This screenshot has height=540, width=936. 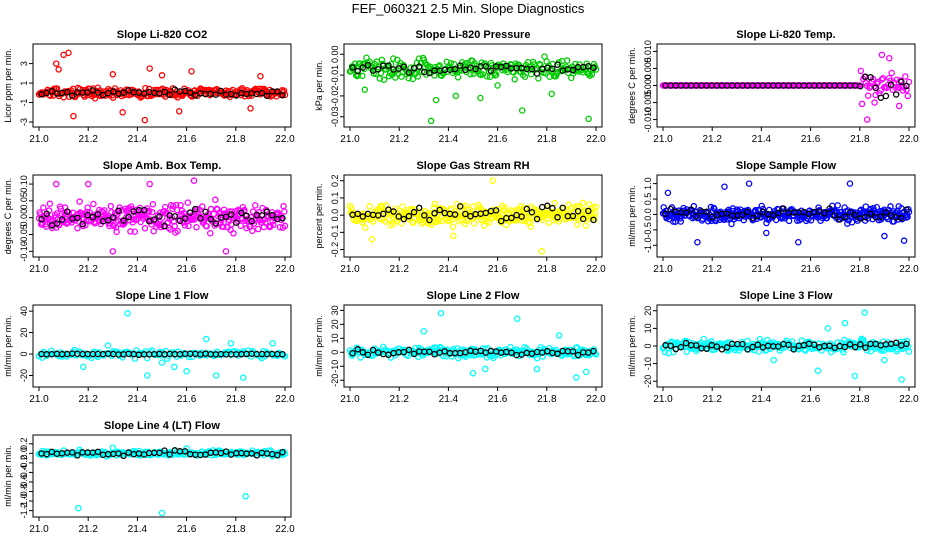 I want to click on y-tick-label: -1.2, so click(x=24, y=511).